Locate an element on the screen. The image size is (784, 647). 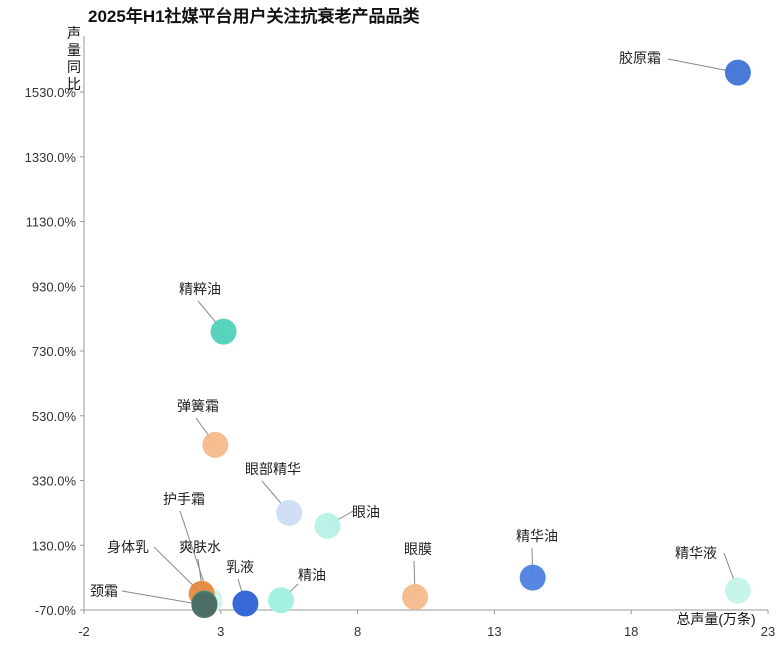
y-tick-label: -70.0% is located at coordinates (56, 610).